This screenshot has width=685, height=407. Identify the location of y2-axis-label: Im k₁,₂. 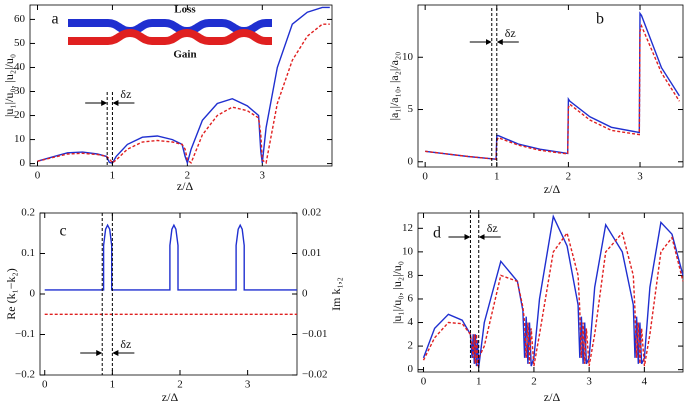
(336, 294).